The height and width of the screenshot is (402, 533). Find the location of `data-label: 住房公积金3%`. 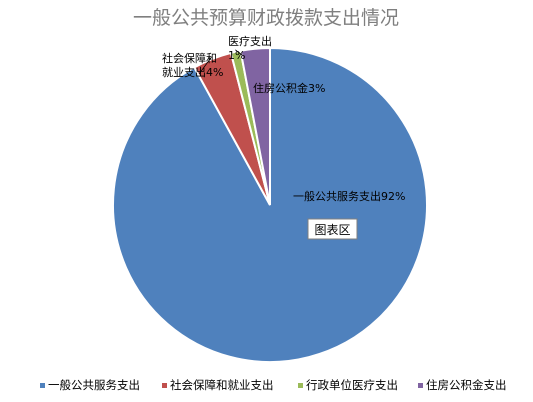

data-label: 住房公积金3% is located at coordinates (289, 88).